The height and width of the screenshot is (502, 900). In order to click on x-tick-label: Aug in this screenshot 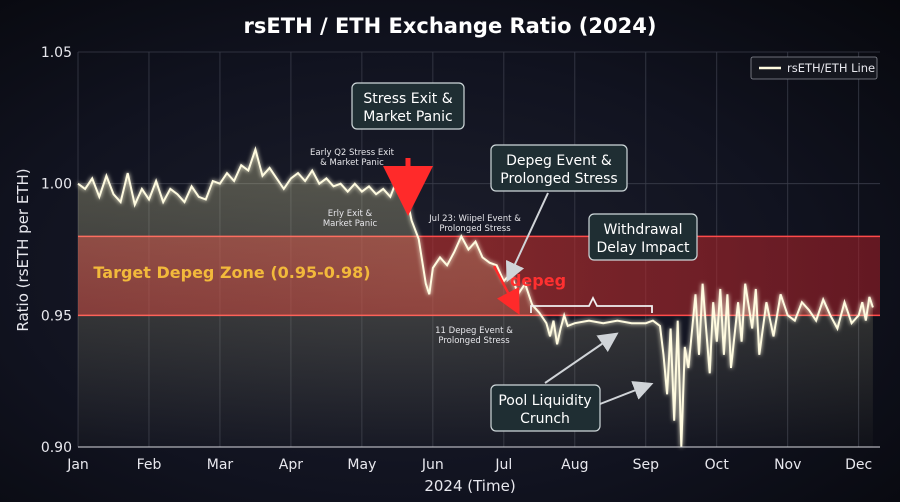, I will do `click(574, 465)`.